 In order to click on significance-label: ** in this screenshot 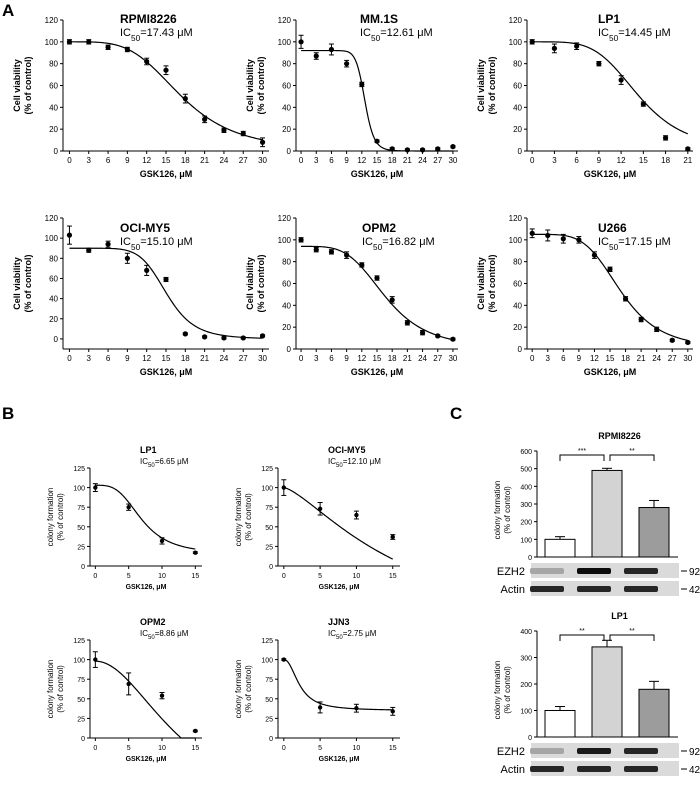, I will do `click(632, 631)`.